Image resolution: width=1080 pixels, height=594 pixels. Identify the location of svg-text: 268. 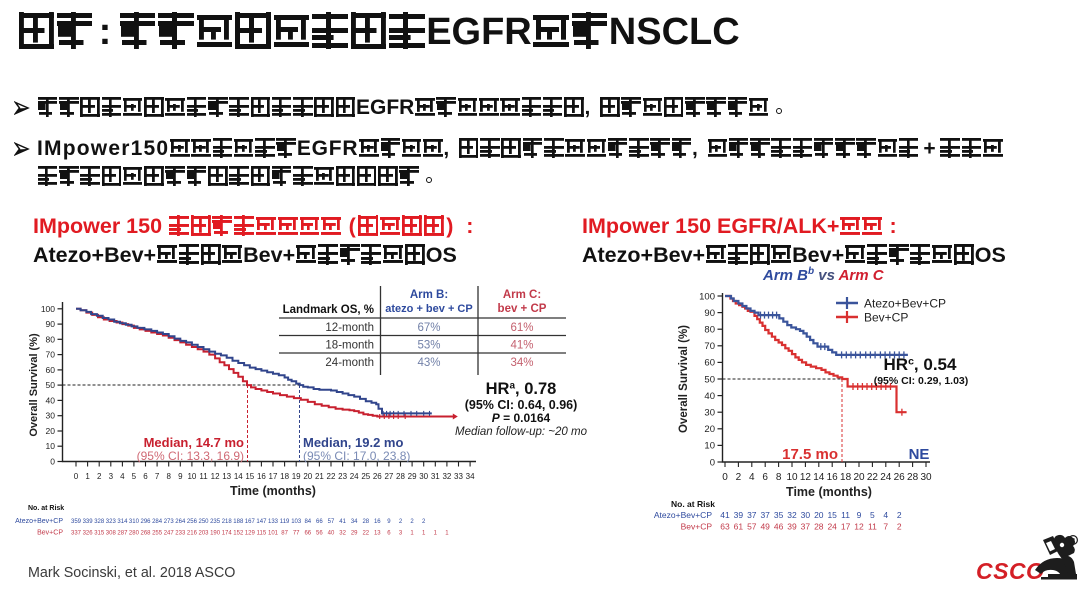
(145, 534).